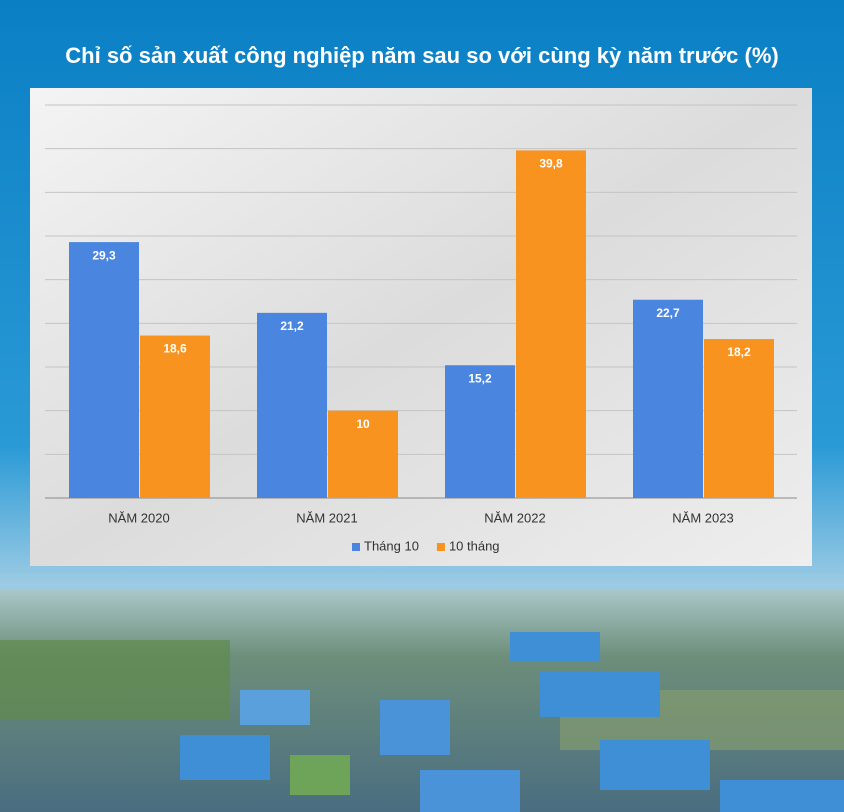 The width and height of the screenshot is (844, 812). I want to click on data-label: 10, so click(363, 424).